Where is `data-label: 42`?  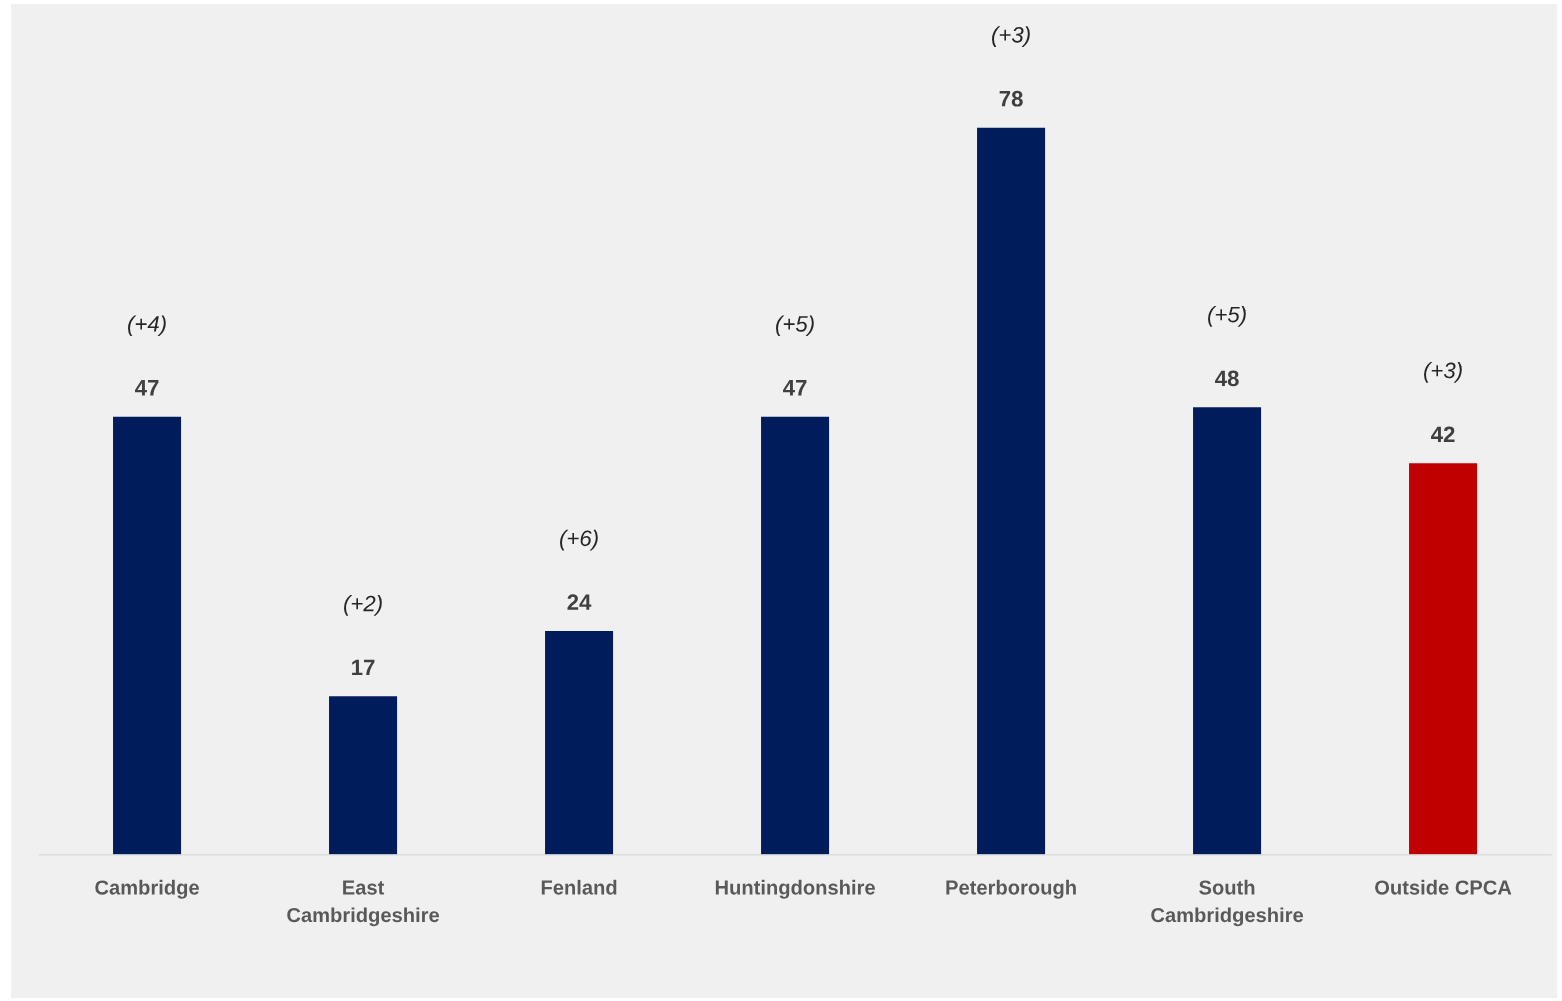 data-label: 42 is located at coordinates (1443, 434).